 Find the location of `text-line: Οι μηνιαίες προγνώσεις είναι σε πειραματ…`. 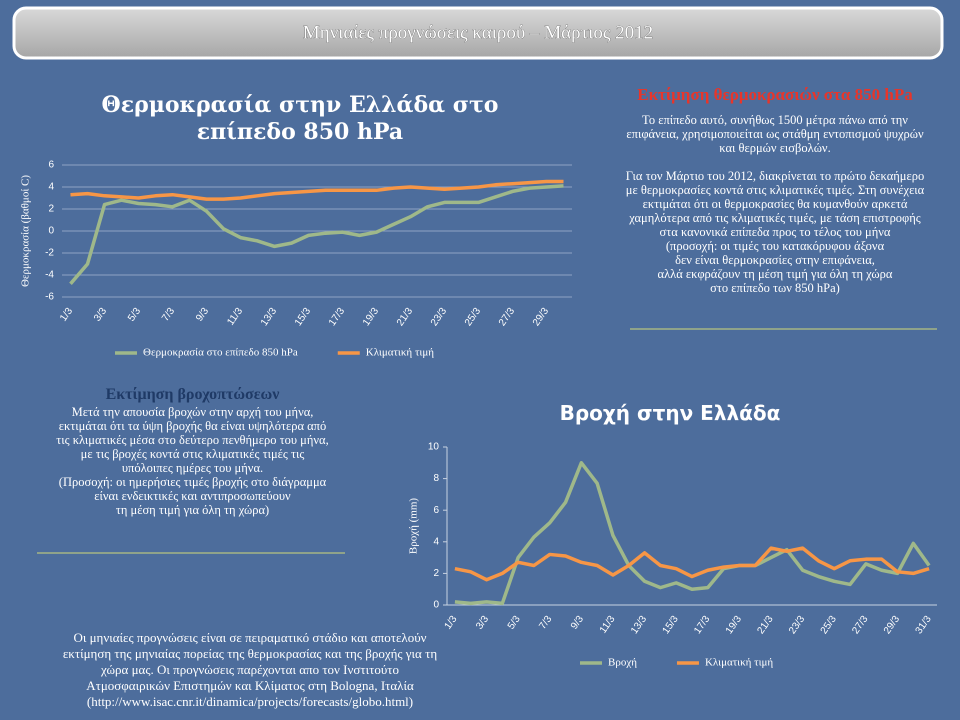

text-line: Οι μηνιαίες προγνώσεις είναι σε πειραματ… is located at coordinates (250, 637).